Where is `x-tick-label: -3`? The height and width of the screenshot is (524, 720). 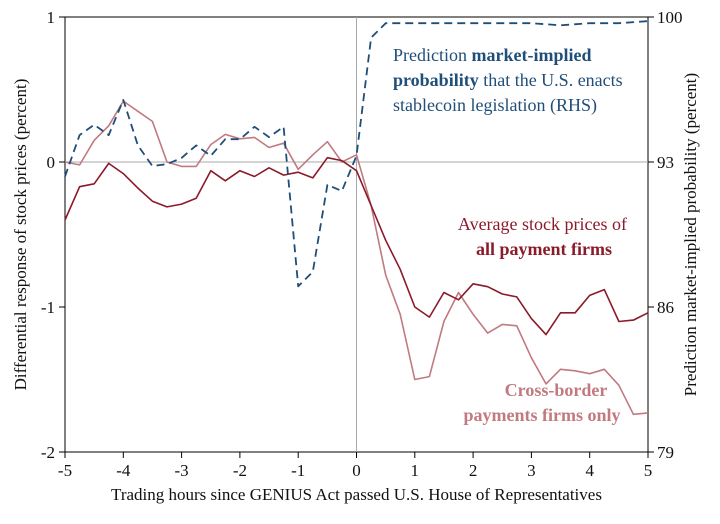
x-tick-label: -3 is located at coordinates (182, 470).